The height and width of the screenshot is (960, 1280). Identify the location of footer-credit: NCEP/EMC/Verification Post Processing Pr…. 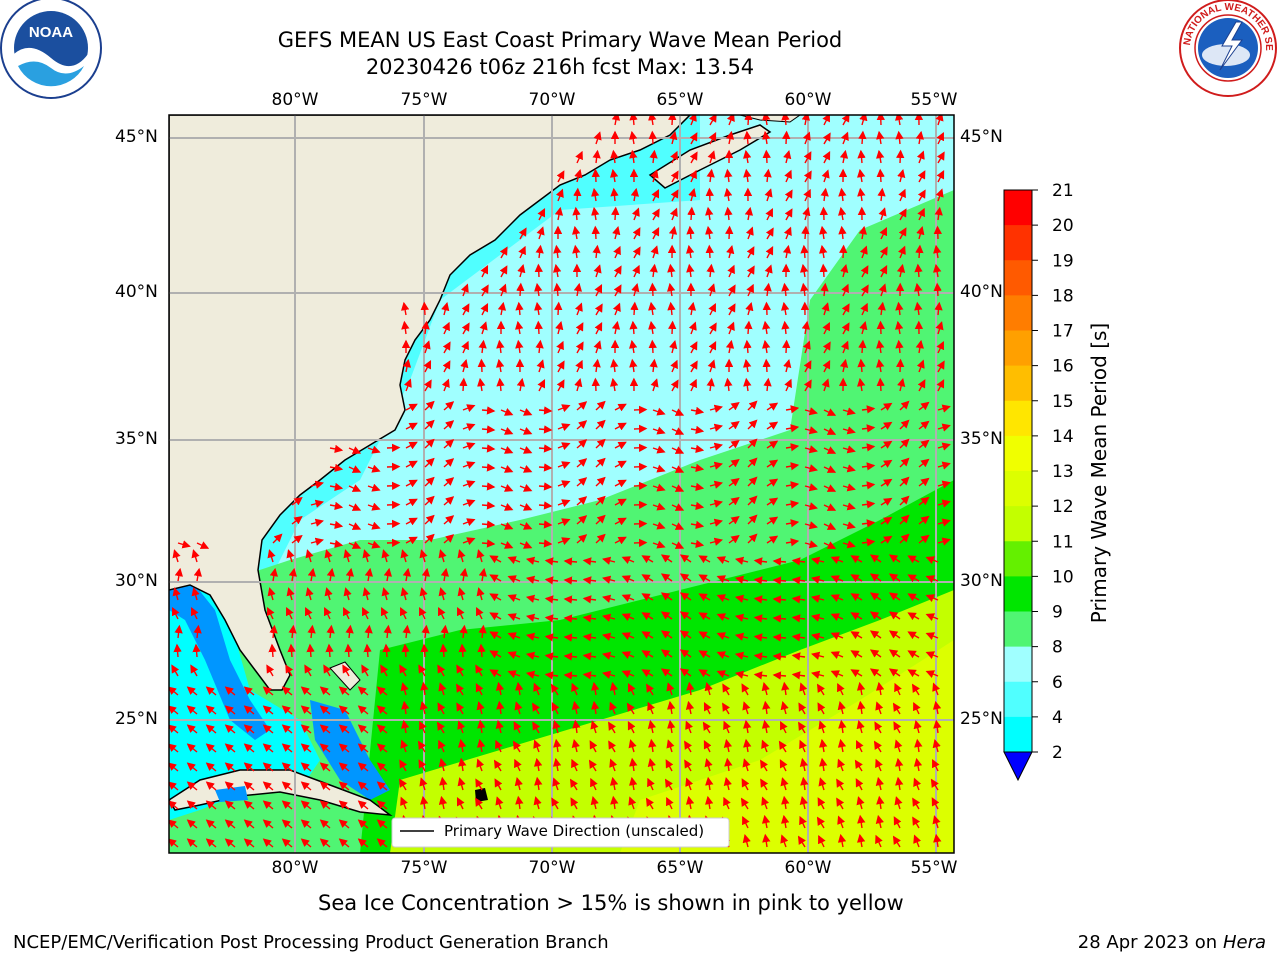
(311, 942).